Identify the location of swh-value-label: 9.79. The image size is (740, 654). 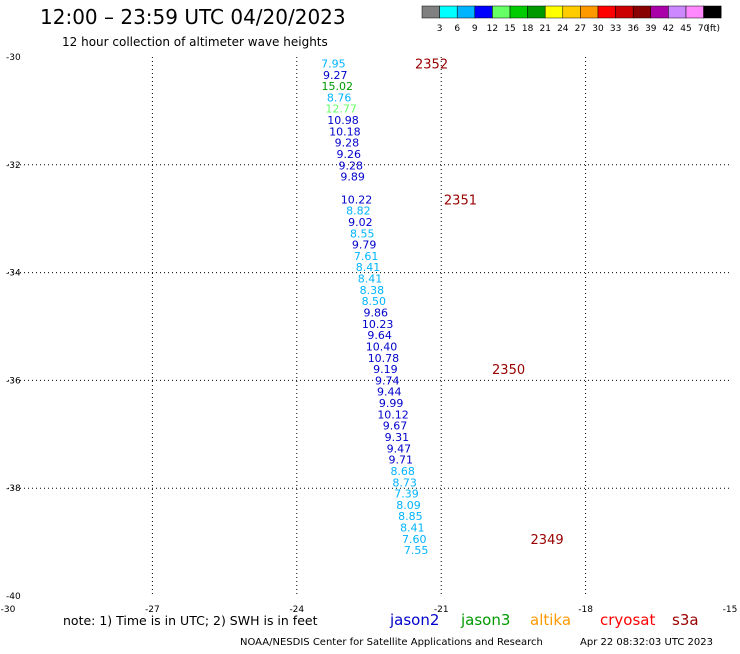
(364, 245).